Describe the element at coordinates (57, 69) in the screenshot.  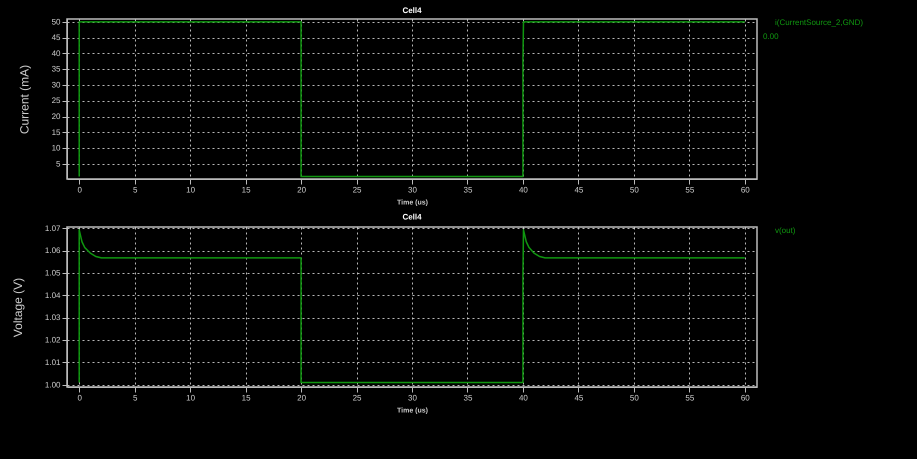
I see `y-tick-label: 35` at that location.